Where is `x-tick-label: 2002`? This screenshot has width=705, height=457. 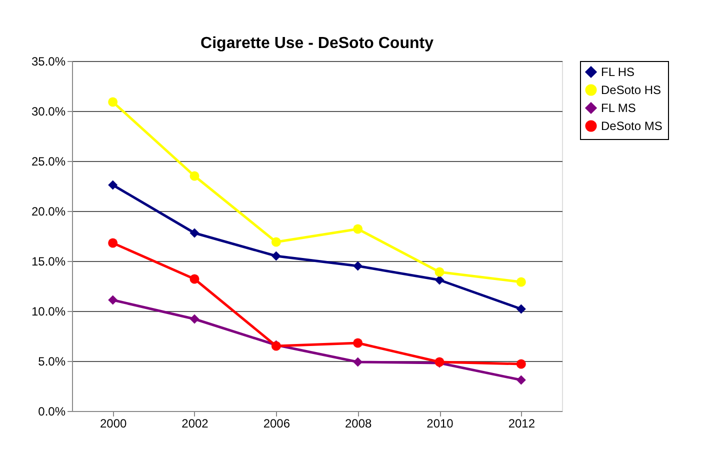
x-tick-label: 2002 is located at coordinates (195, 423).